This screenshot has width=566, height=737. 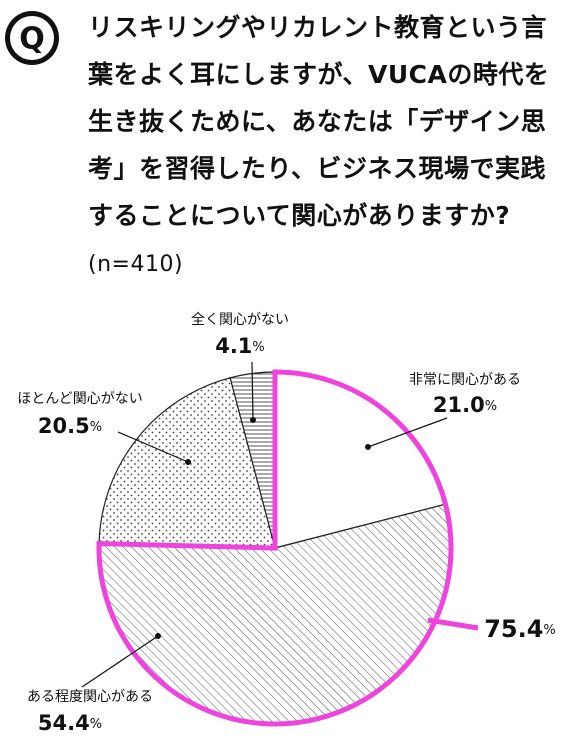 I want to click on slice-value: 4.1%, so click(x=240, y=346).